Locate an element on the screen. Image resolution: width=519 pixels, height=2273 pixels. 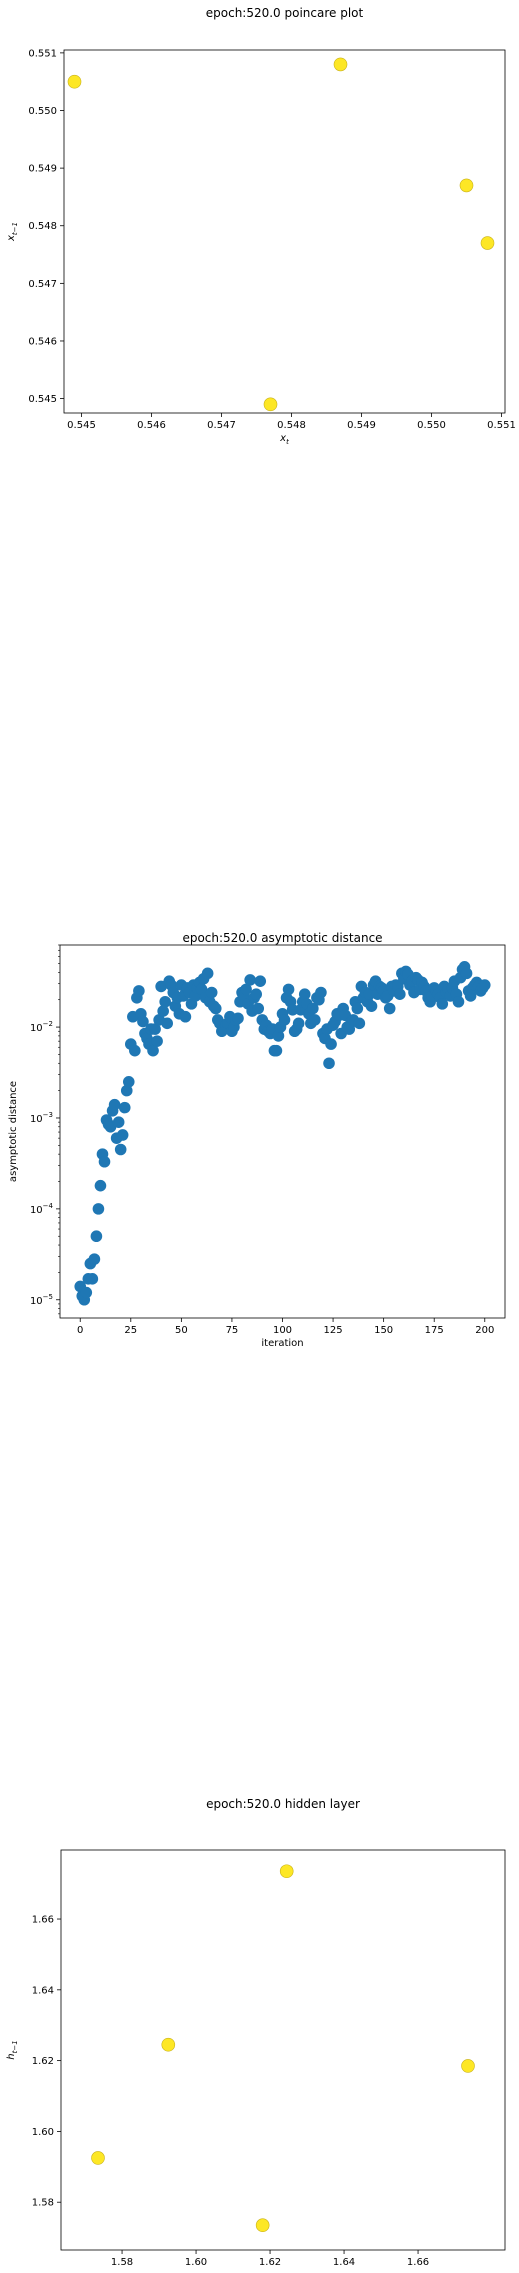
x-tick-label: 0.549 is located at coordinates (361, 425).